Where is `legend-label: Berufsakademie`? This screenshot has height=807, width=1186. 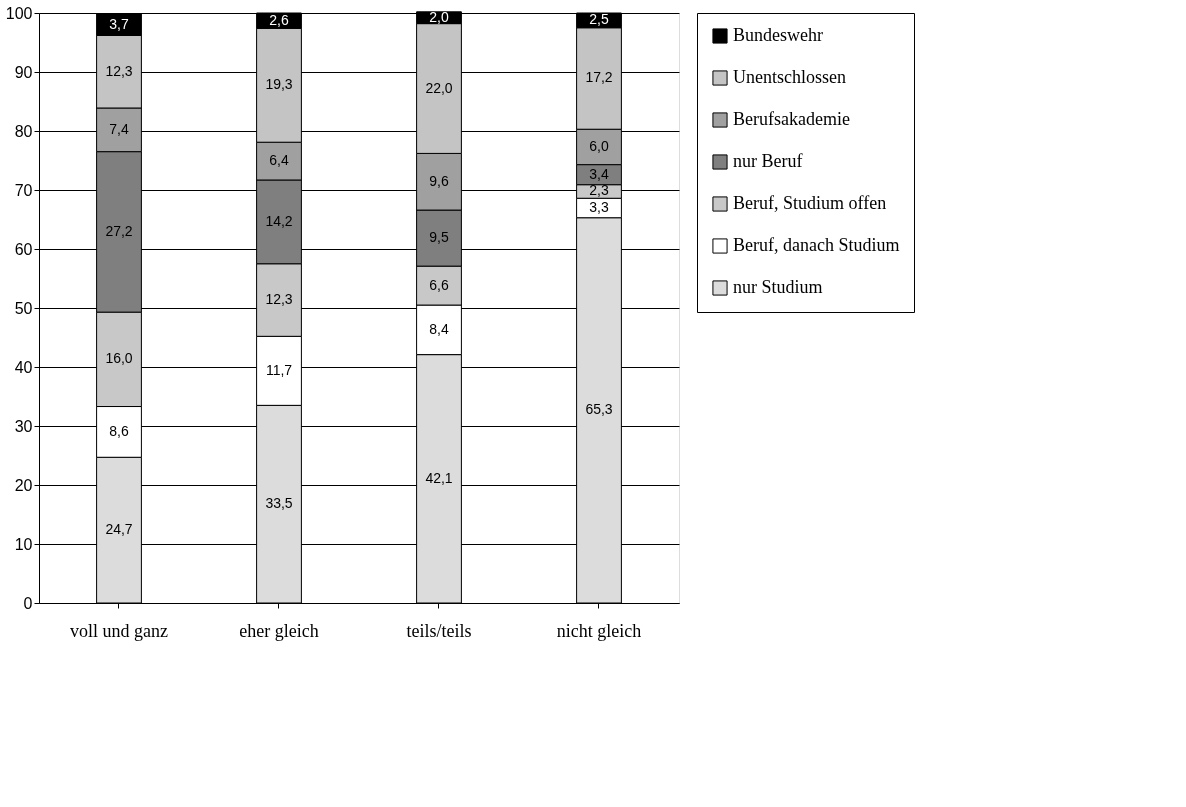
legend-label: Berufsakademie is located at coordinates (791, 119).